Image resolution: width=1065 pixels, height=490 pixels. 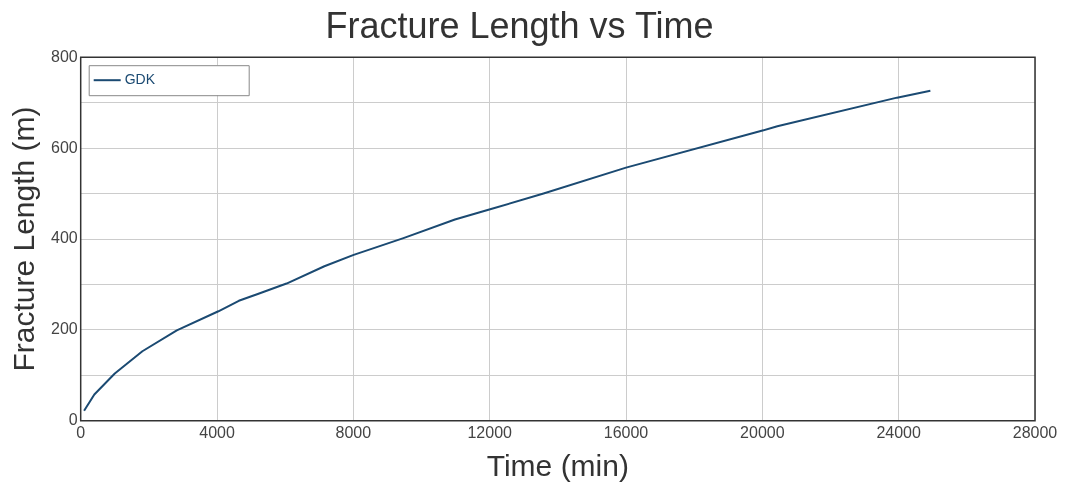 I want to click on x-tick-label: 28000, so click(x=1035, y=432).